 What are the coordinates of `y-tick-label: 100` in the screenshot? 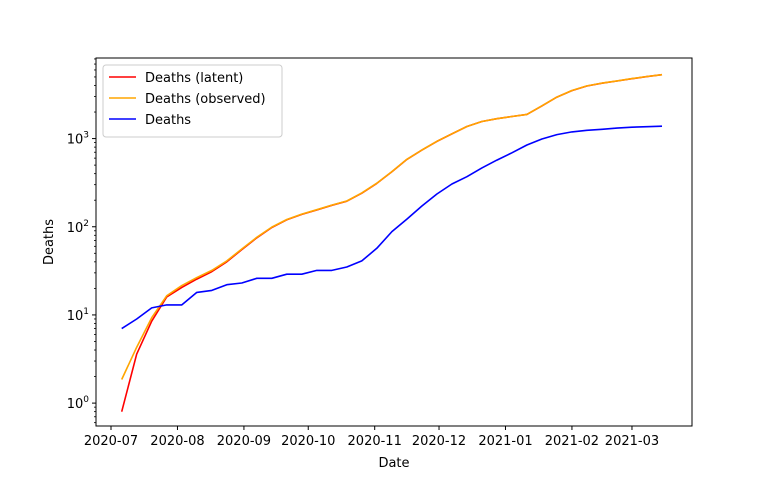 It's located at (78, 403).